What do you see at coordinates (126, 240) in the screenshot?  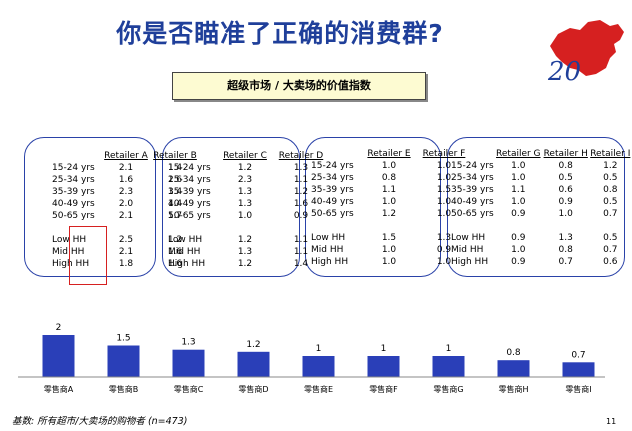 I see `value-cell: 2.5` at bounding box center [126, 240].